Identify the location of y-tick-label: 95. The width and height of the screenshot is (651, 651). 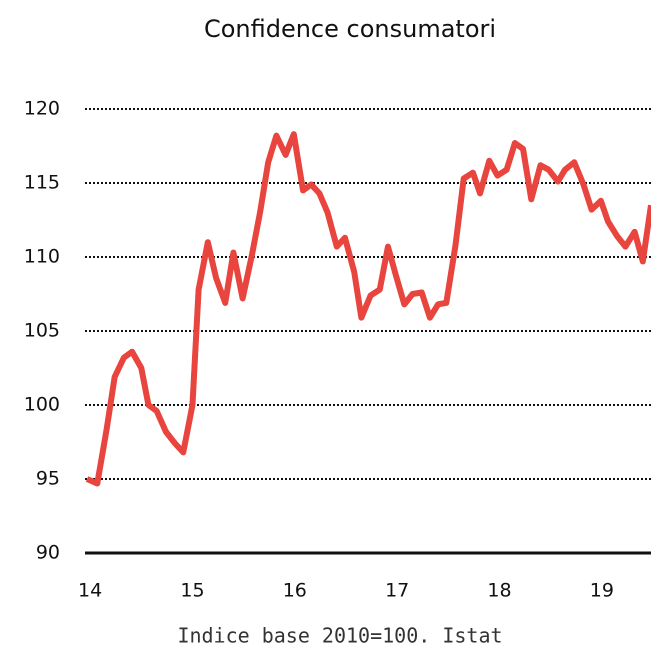
(48, 479).